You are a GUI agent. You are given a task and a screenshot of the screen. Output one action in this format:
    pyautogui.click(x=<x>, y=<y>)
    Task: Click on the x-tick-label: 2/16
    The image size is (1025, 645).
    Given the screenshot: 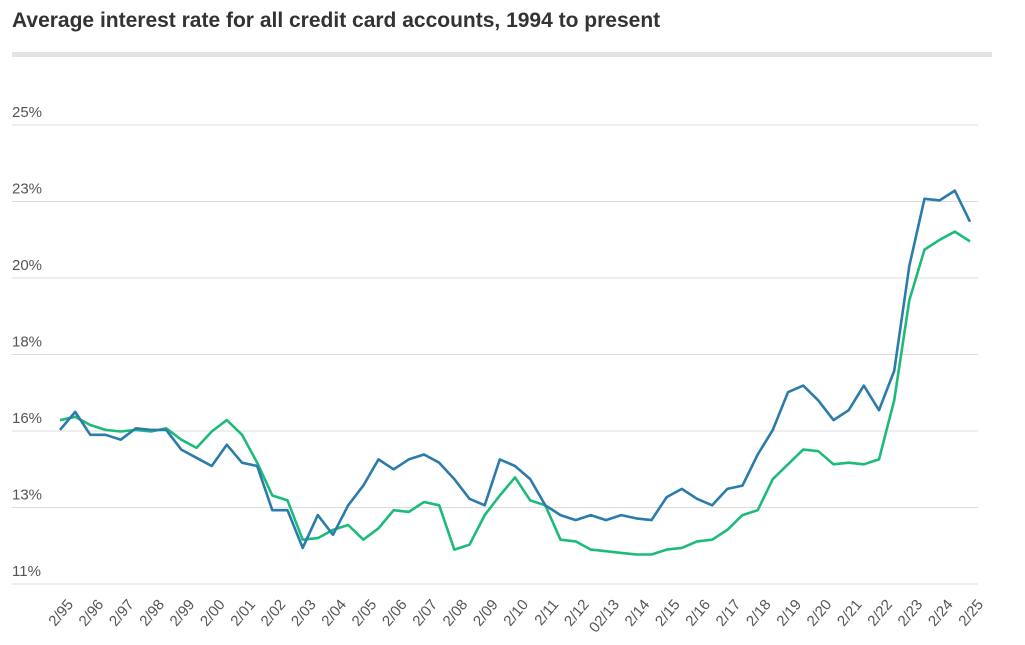 What is the action you would take?
    pyautogui.click(x=698, y=612)
    